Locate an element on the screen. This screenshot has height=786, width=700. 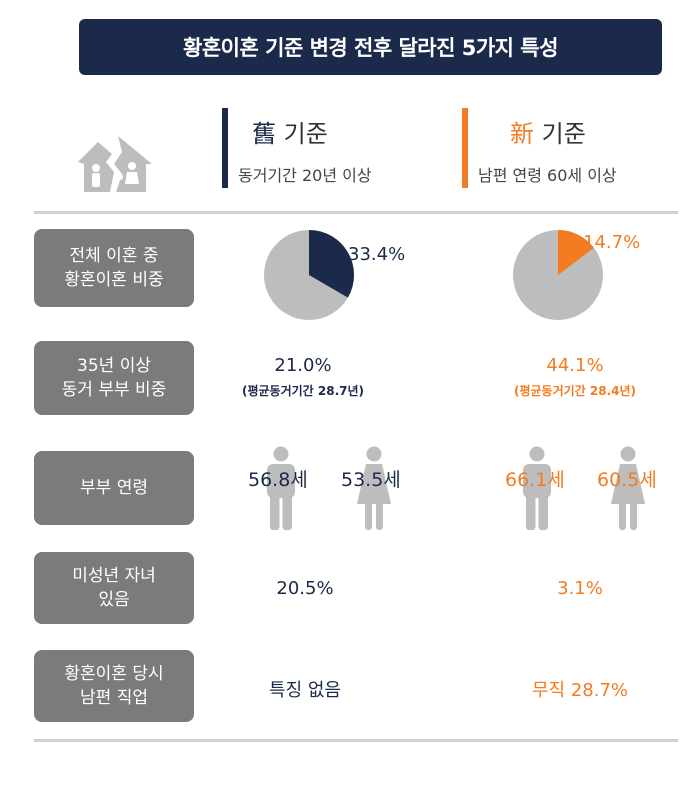
row-label-age-text: 부부 연령 is located at coordinates (114, 488).